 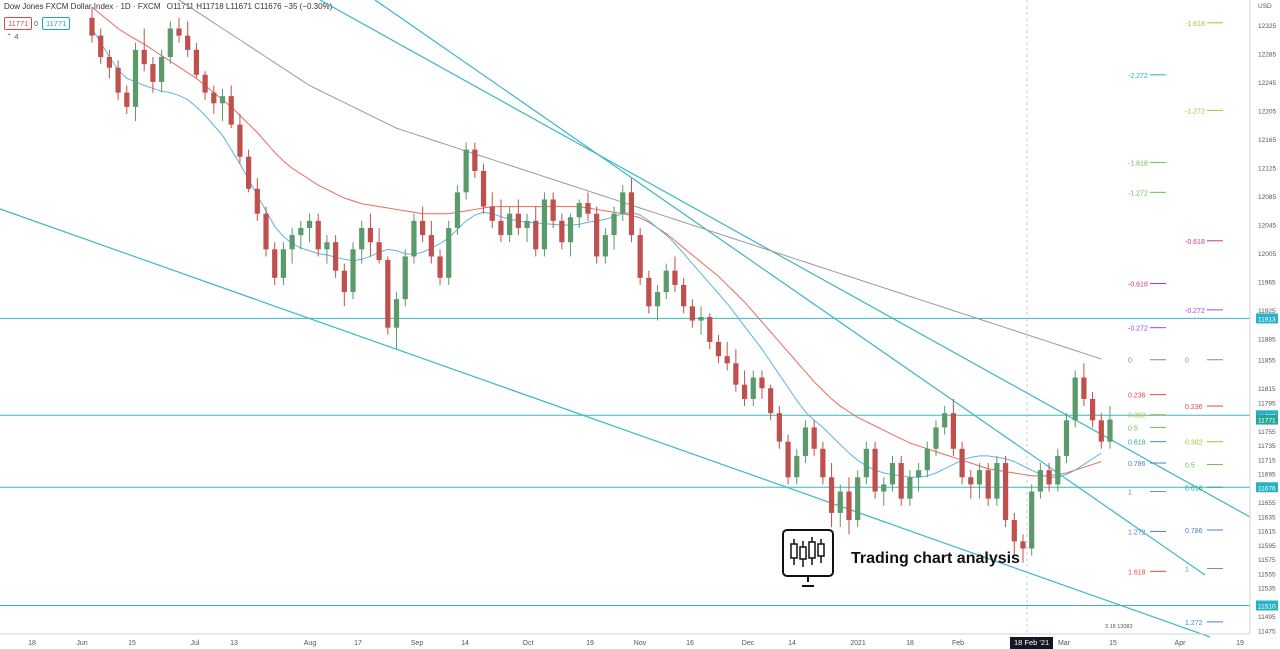 I want to click on price-tick-label: 11615, so click(x=1267, y=532).